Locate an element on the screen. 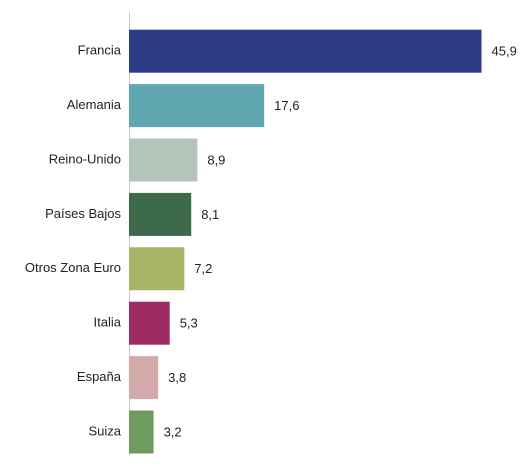  value-label: 45,9 is located at coordinates (504, 51).